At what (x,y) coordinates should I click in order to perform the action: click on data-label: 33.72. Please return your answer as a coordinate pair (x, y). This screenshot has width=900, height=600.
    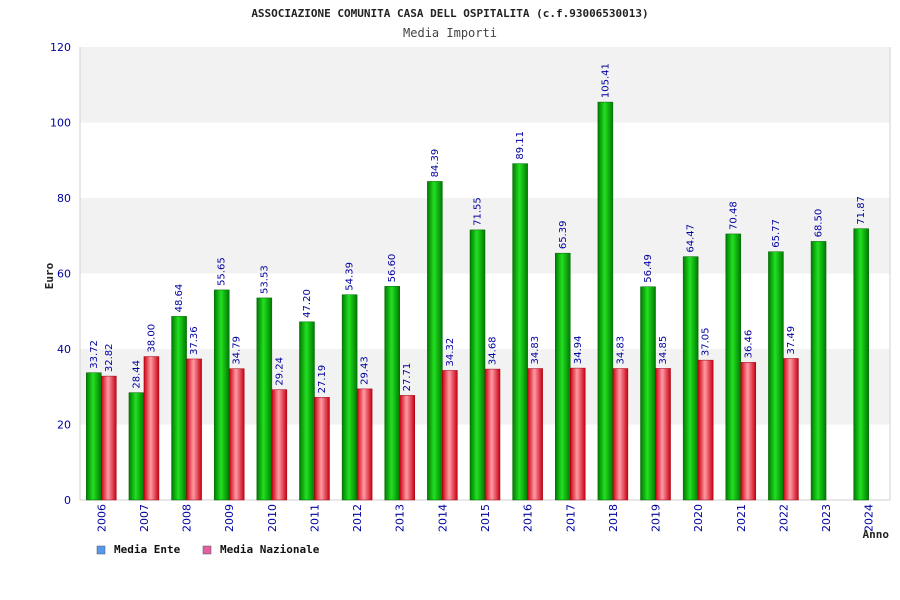
    Looking at the image, I should click on (94, 354).